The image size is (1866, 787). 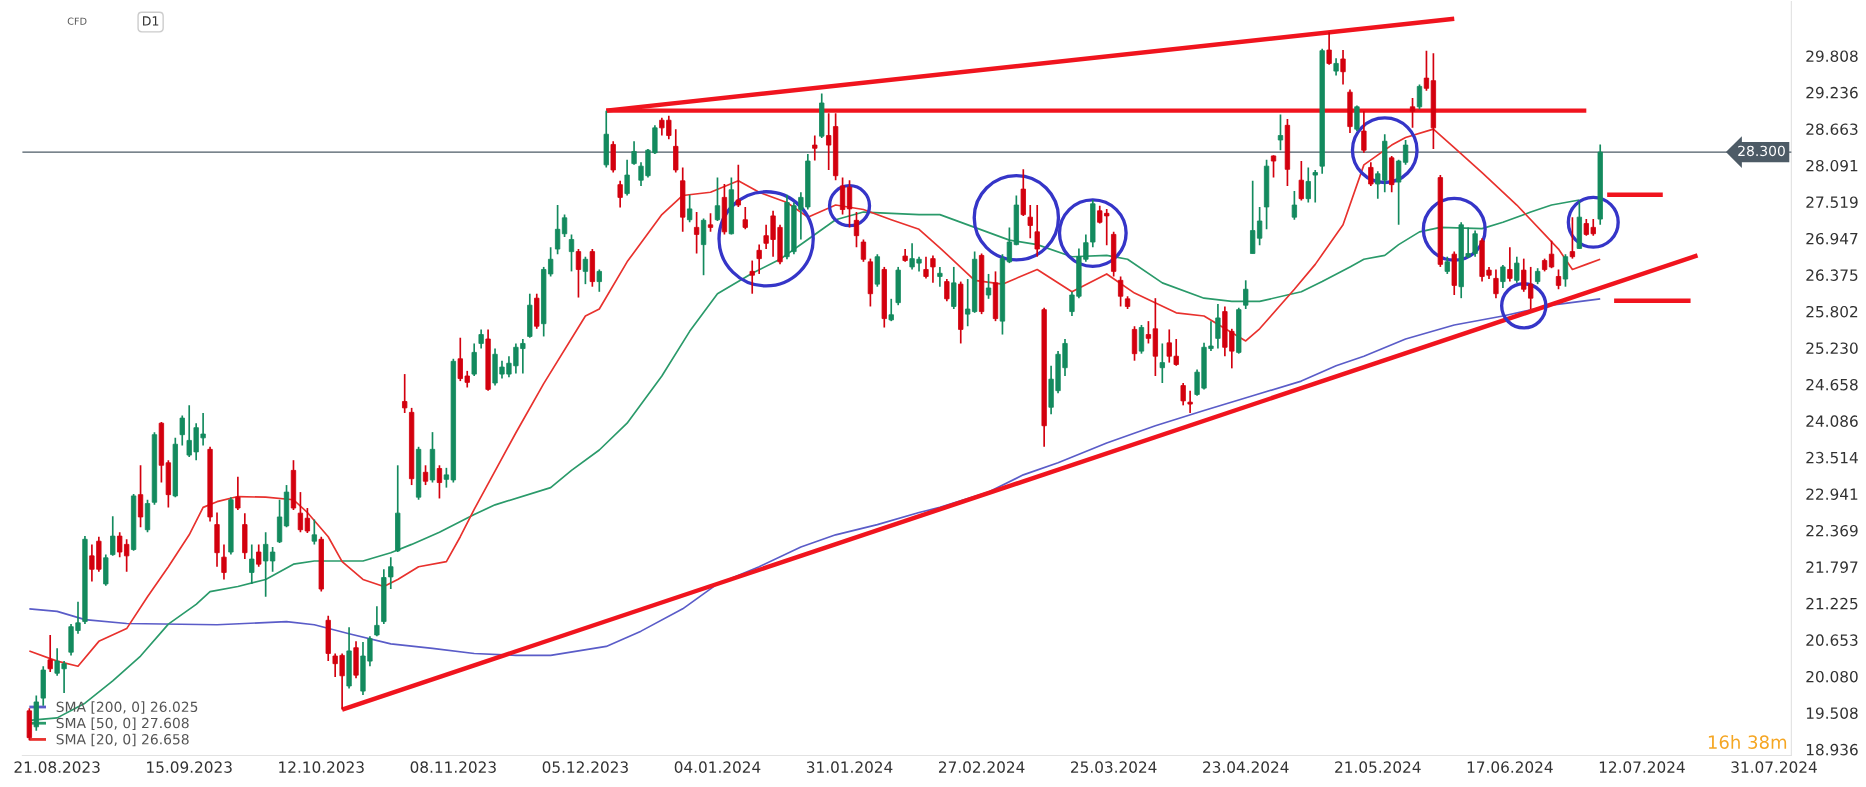 What do you see at coordinates (453, 767) in the screenshot?
I see `x-tick-label: 08.11.2023` at bounding box center [453, 767].